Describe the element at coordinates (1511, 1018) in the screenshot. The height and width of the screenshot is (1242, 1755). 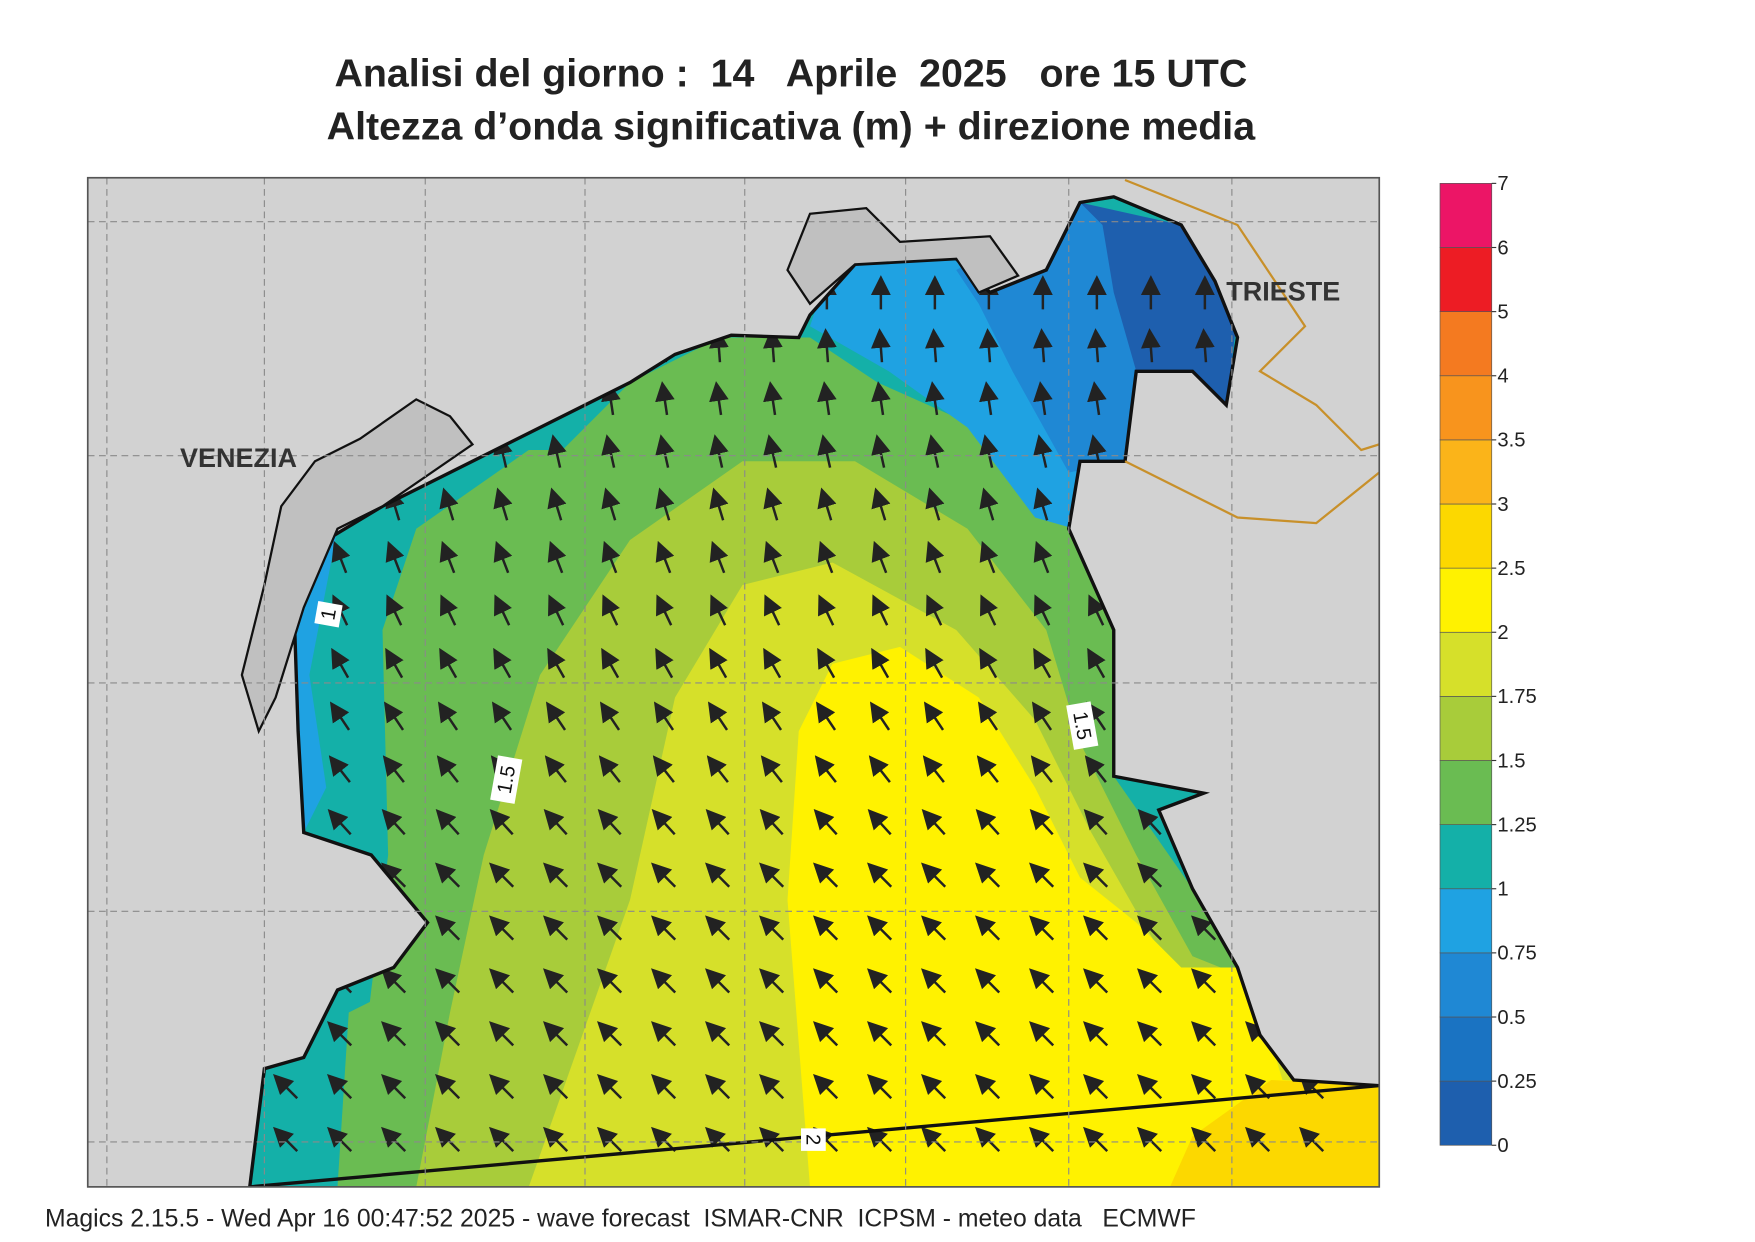
I see `tick-label: 0.5` at that location.